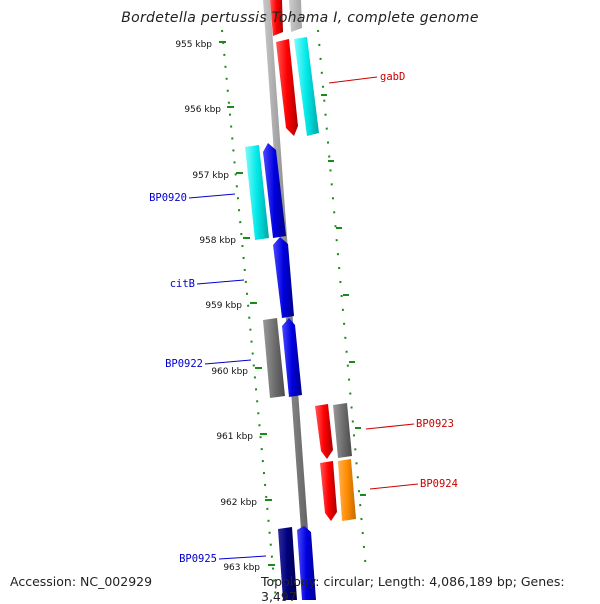 The height and width of the screenshot is (604, 600). What do you see at coordinates (283, 277) in the screenshot?
I see `gene-blue-citB` at bounding box center [283, 277].